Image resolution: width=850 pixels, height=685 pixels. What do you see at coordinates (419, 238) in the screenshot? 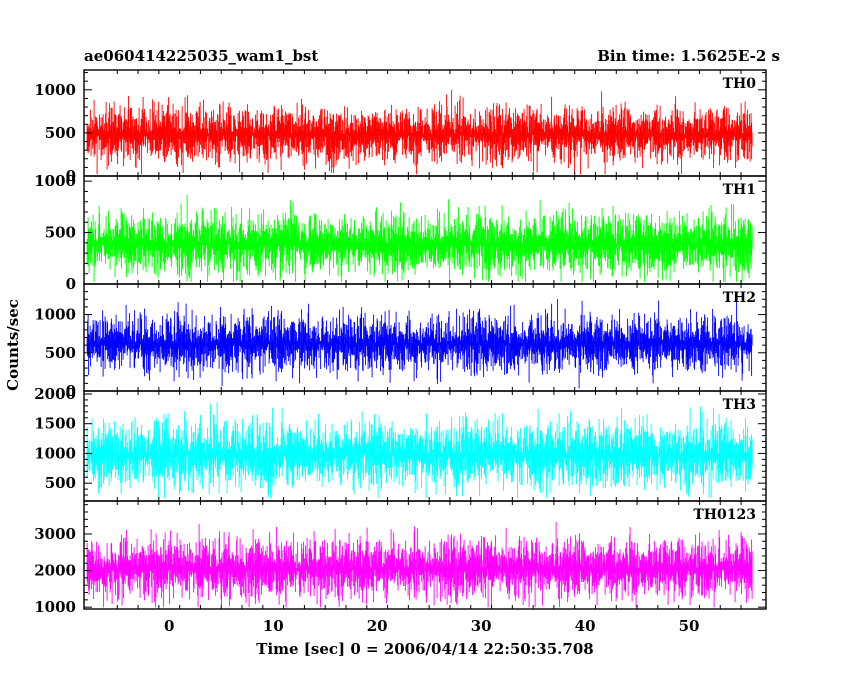
I see `series-th1` at bounding box center [419, 238].